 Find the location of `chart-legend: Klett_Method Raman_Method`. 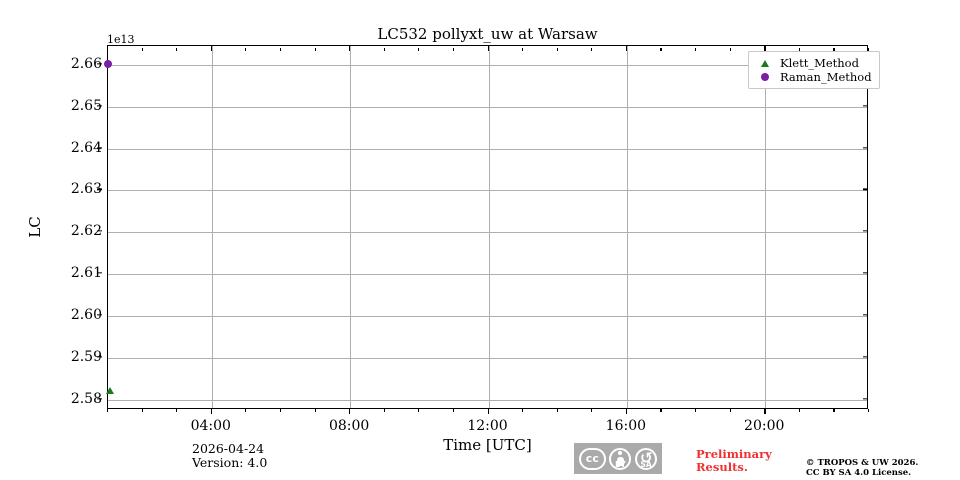

chart-legend: Klett_Method Raman_Method is located at coordinates (814, 70).